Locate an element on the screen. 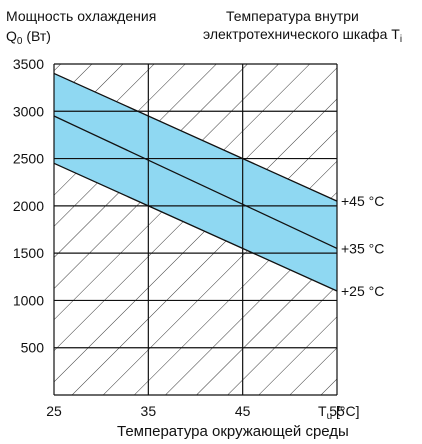 This screenshot has width=422, height=444. x-axis-title: Температура окружающей среды is located at coordinates (233, 431).